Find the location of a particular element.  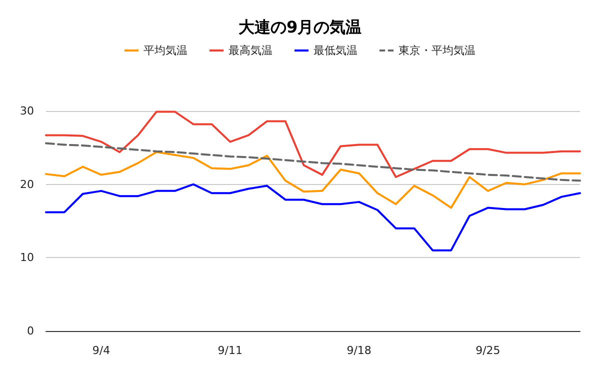

legend-label: 東京・平均気温 is located at coordinates (437, 50).